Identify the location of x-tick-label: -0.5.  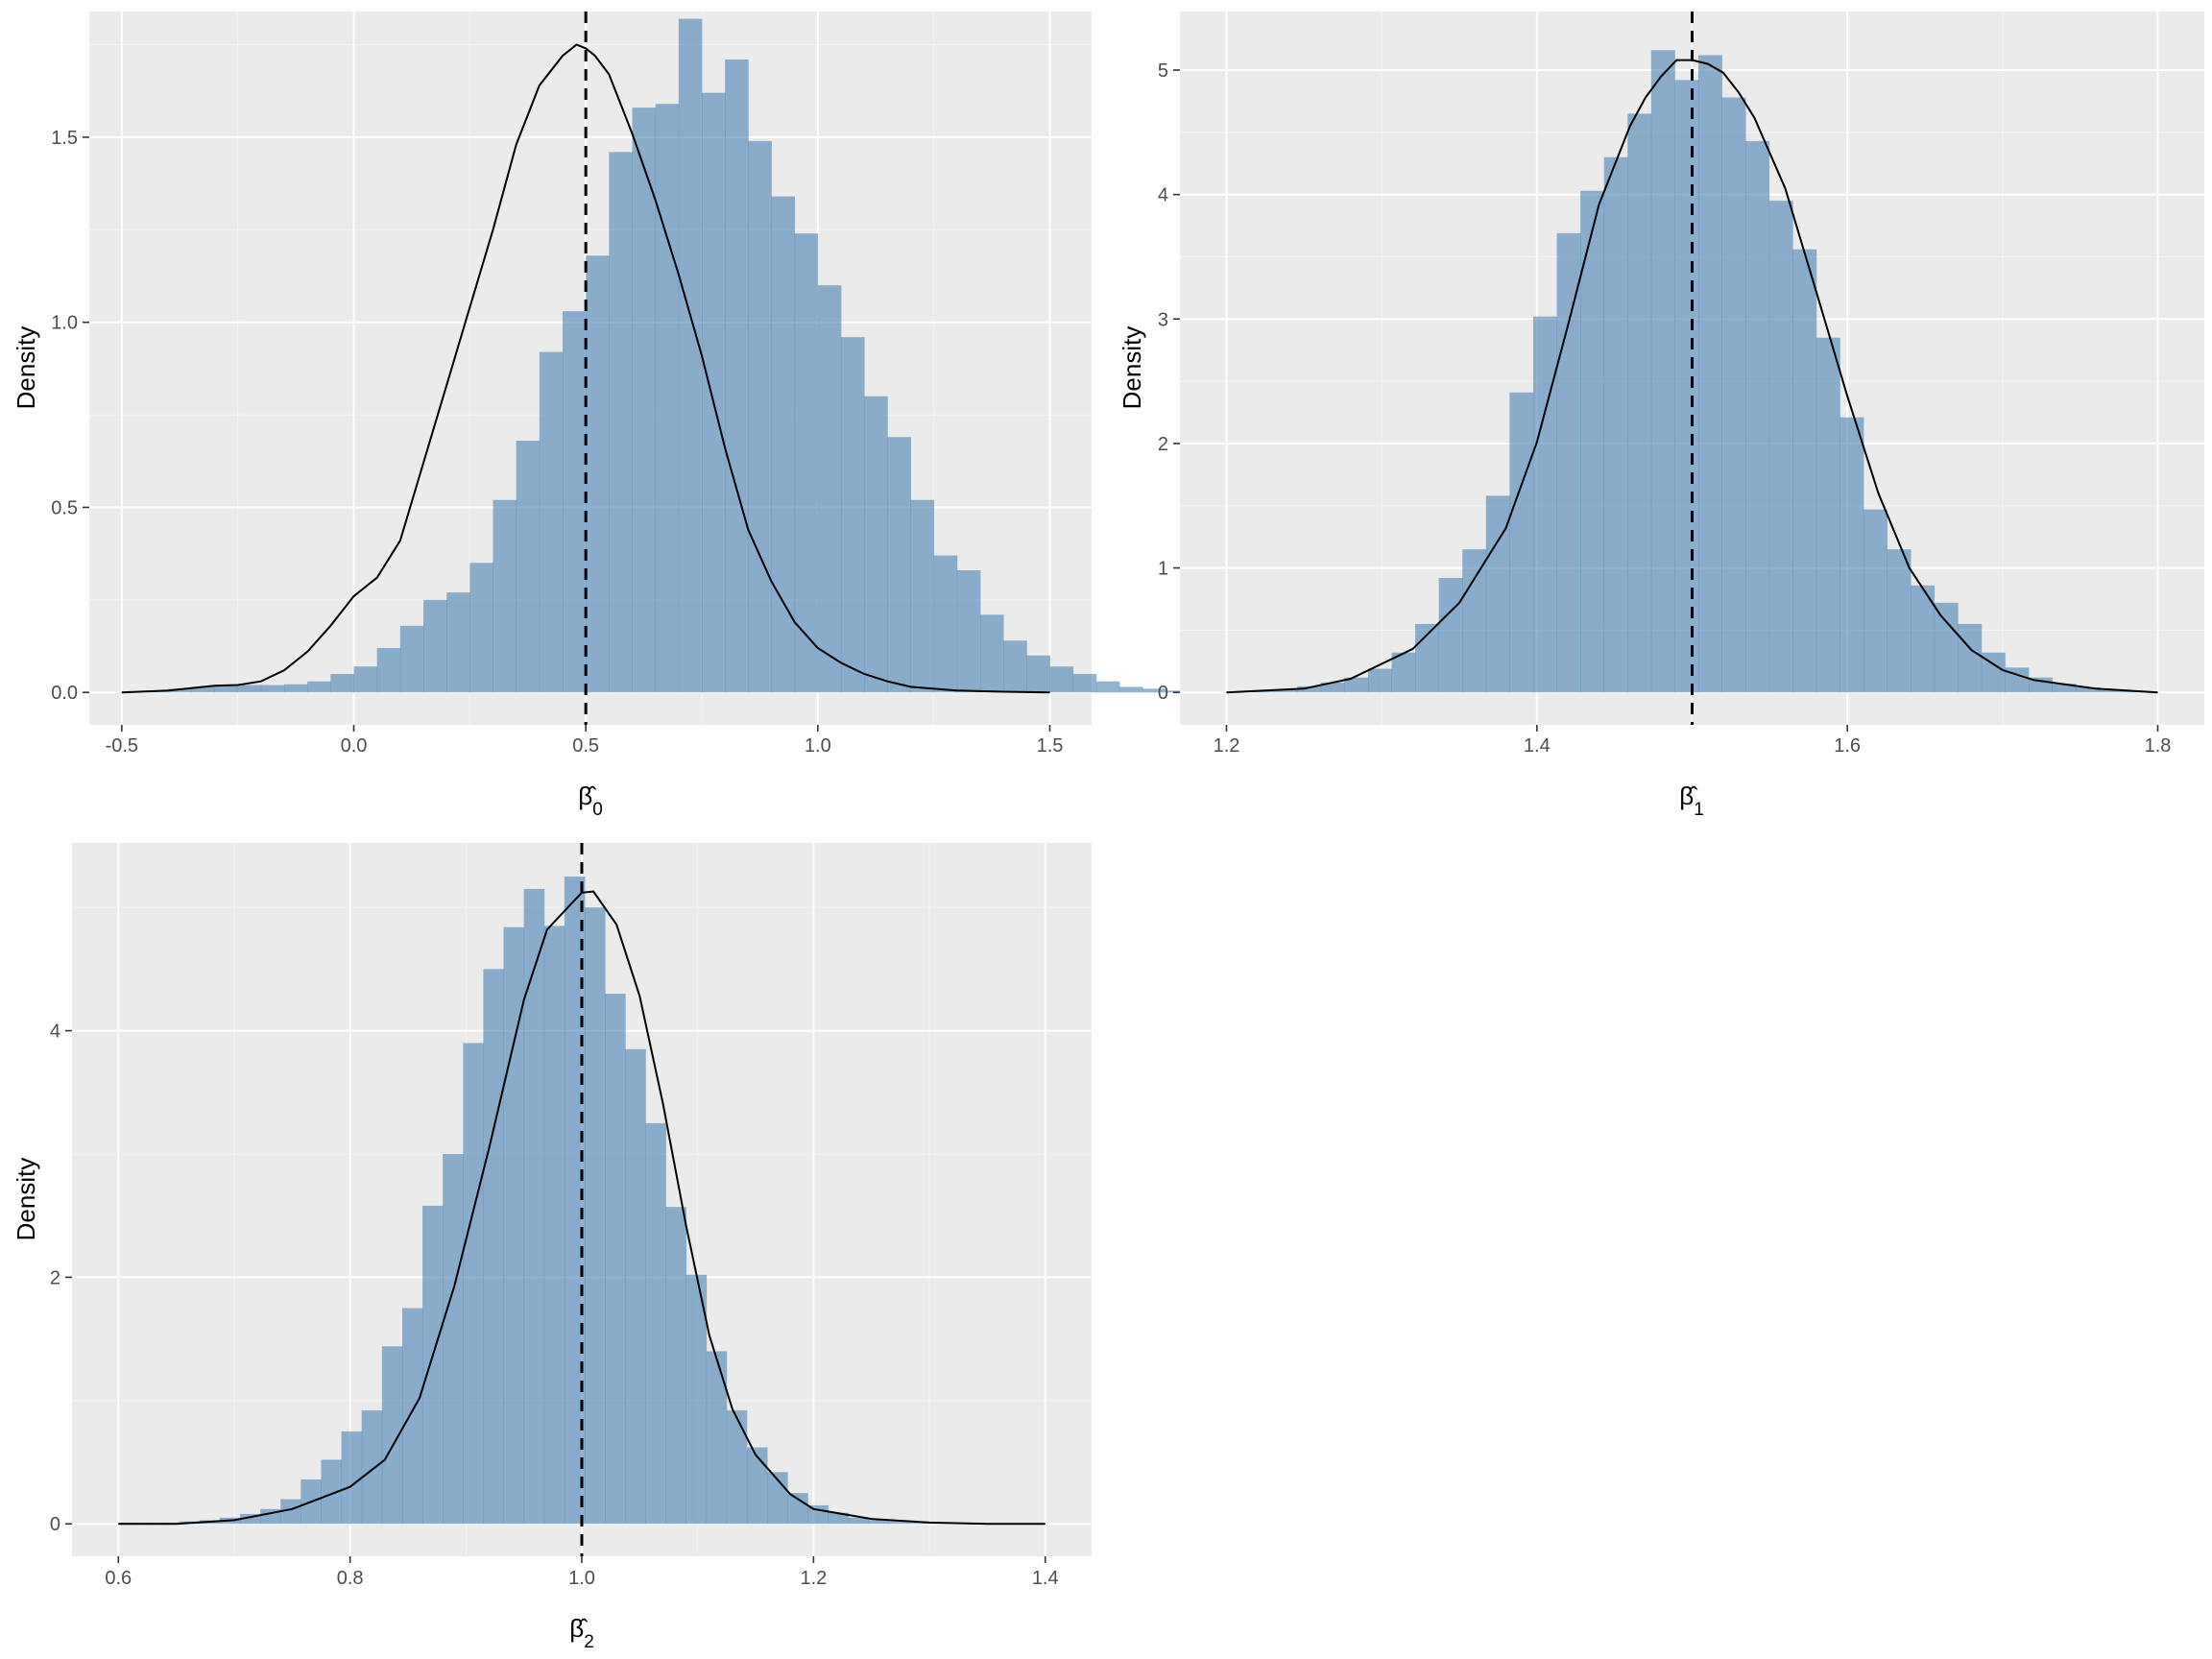
(122, 746).